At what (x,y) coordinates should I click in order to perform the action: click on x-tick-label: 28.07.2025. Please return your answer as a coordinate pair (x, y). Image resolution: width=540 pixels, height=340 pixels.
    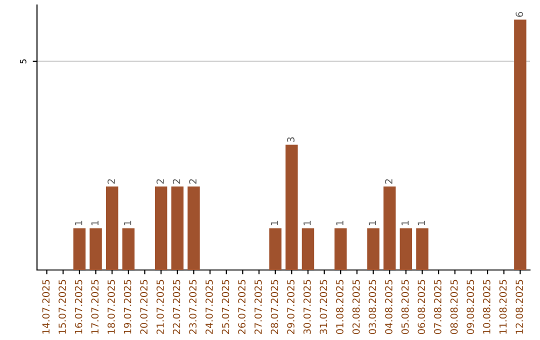
    Looking at the image, I should click on (274, 307).